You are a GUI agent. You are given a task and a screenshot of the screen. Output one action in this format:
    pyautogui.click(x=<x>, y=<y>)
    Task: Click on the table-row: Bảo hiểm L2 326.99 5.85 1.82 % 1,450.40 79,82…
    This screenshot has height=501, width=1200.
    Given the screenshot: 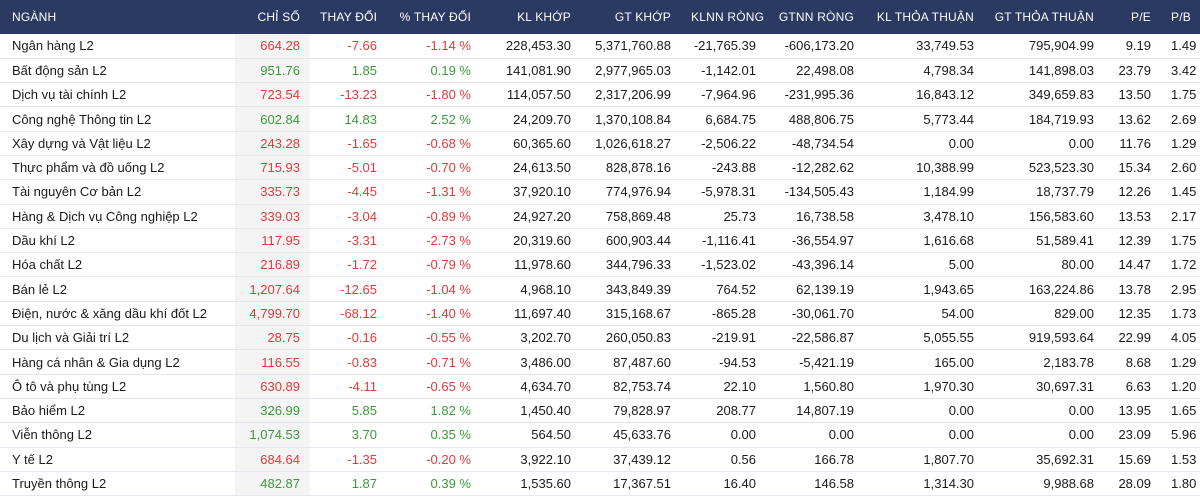 What is the action you would take?
    pyautogui.click(x=600, y=410)
    